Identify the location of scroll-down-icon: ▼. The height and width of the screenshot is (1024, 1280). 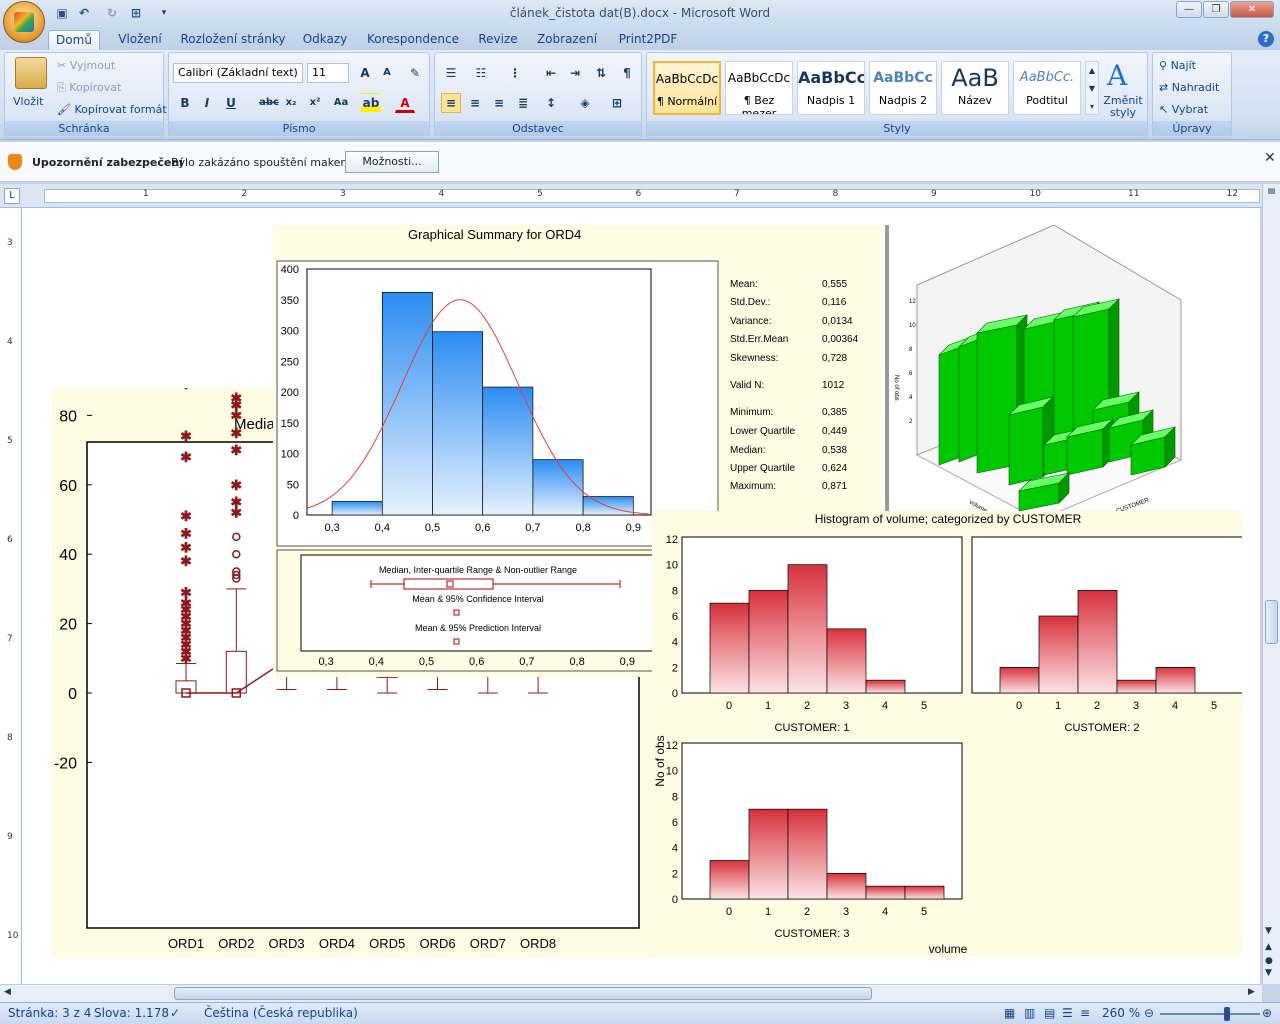
(1268, 931).